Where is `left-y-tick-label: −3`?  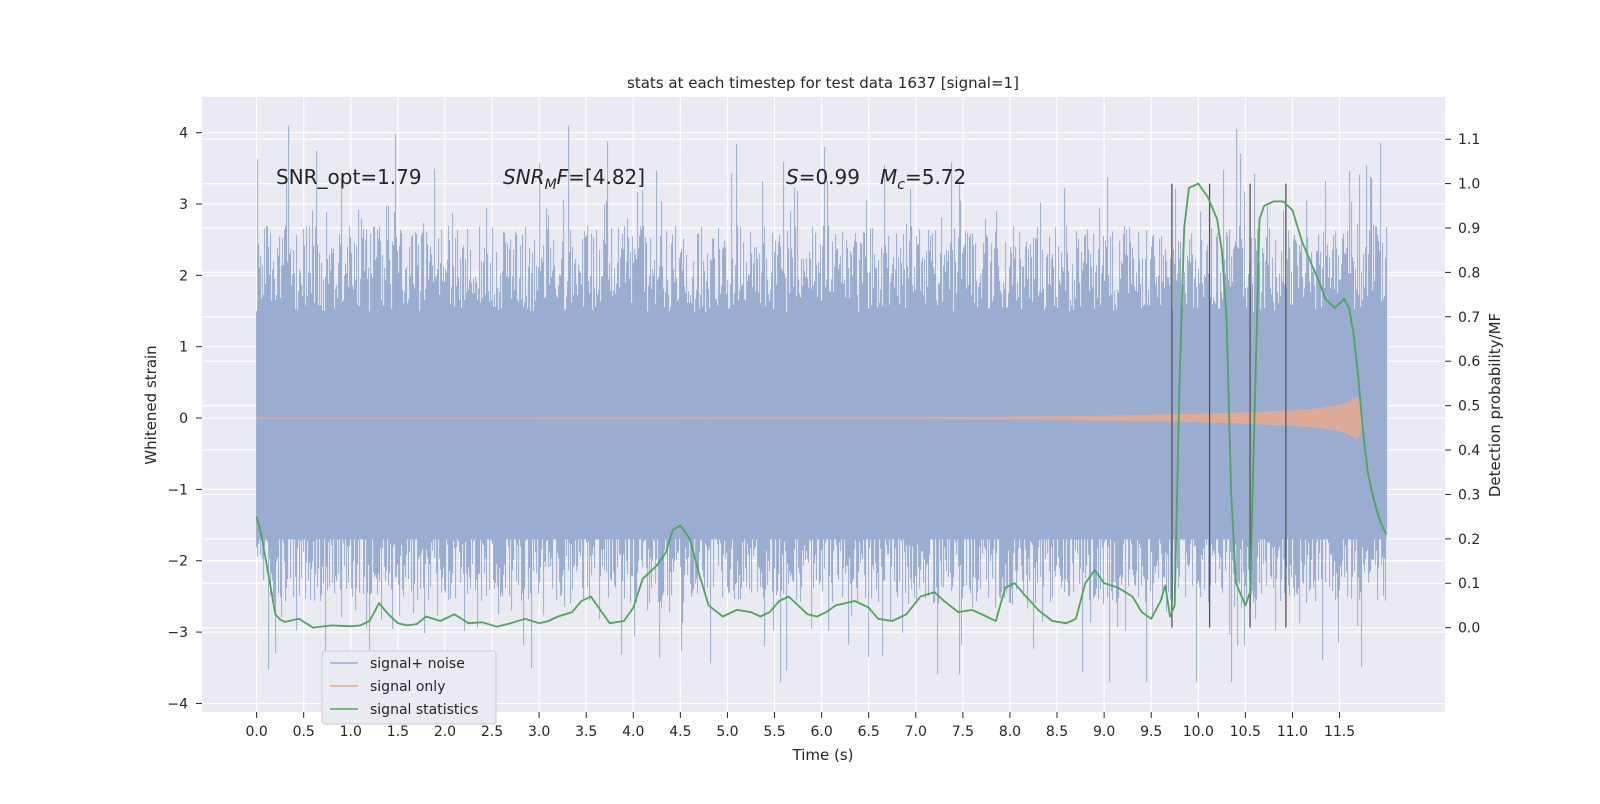 left-y-tick-label: −3 is located at coordinates (177, 633).